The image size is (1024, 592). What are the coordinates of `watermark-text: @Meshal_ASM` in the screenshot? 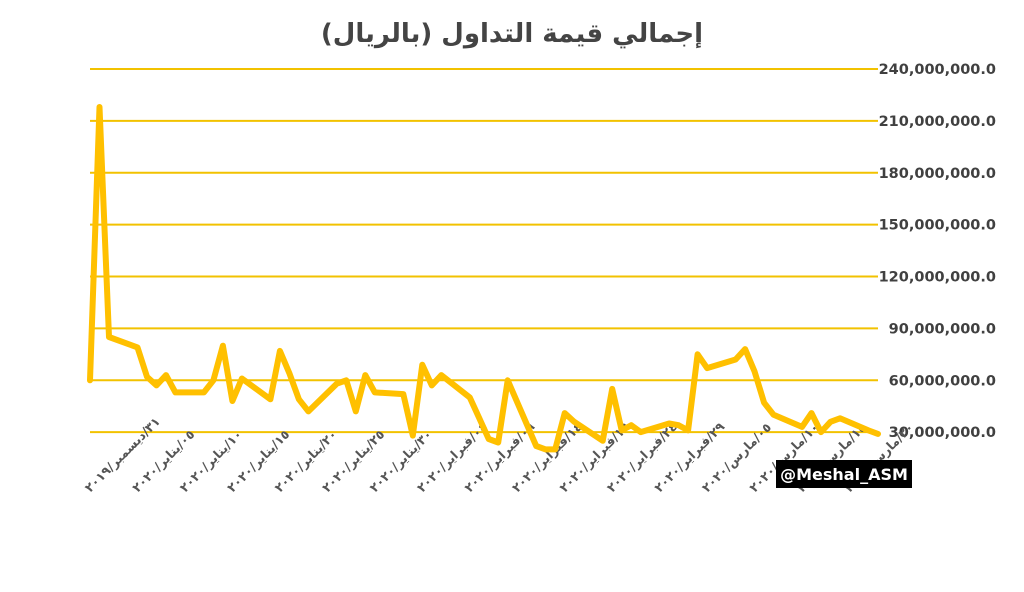 It's located at (844, 474).